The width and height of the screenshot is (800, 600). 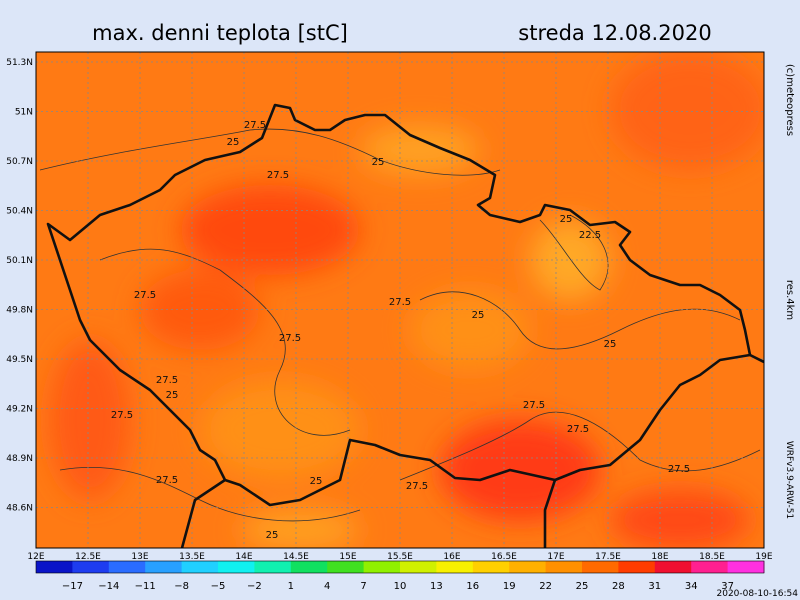 I want to click on lat-label: 51.3N, so click(x=19, y=63).